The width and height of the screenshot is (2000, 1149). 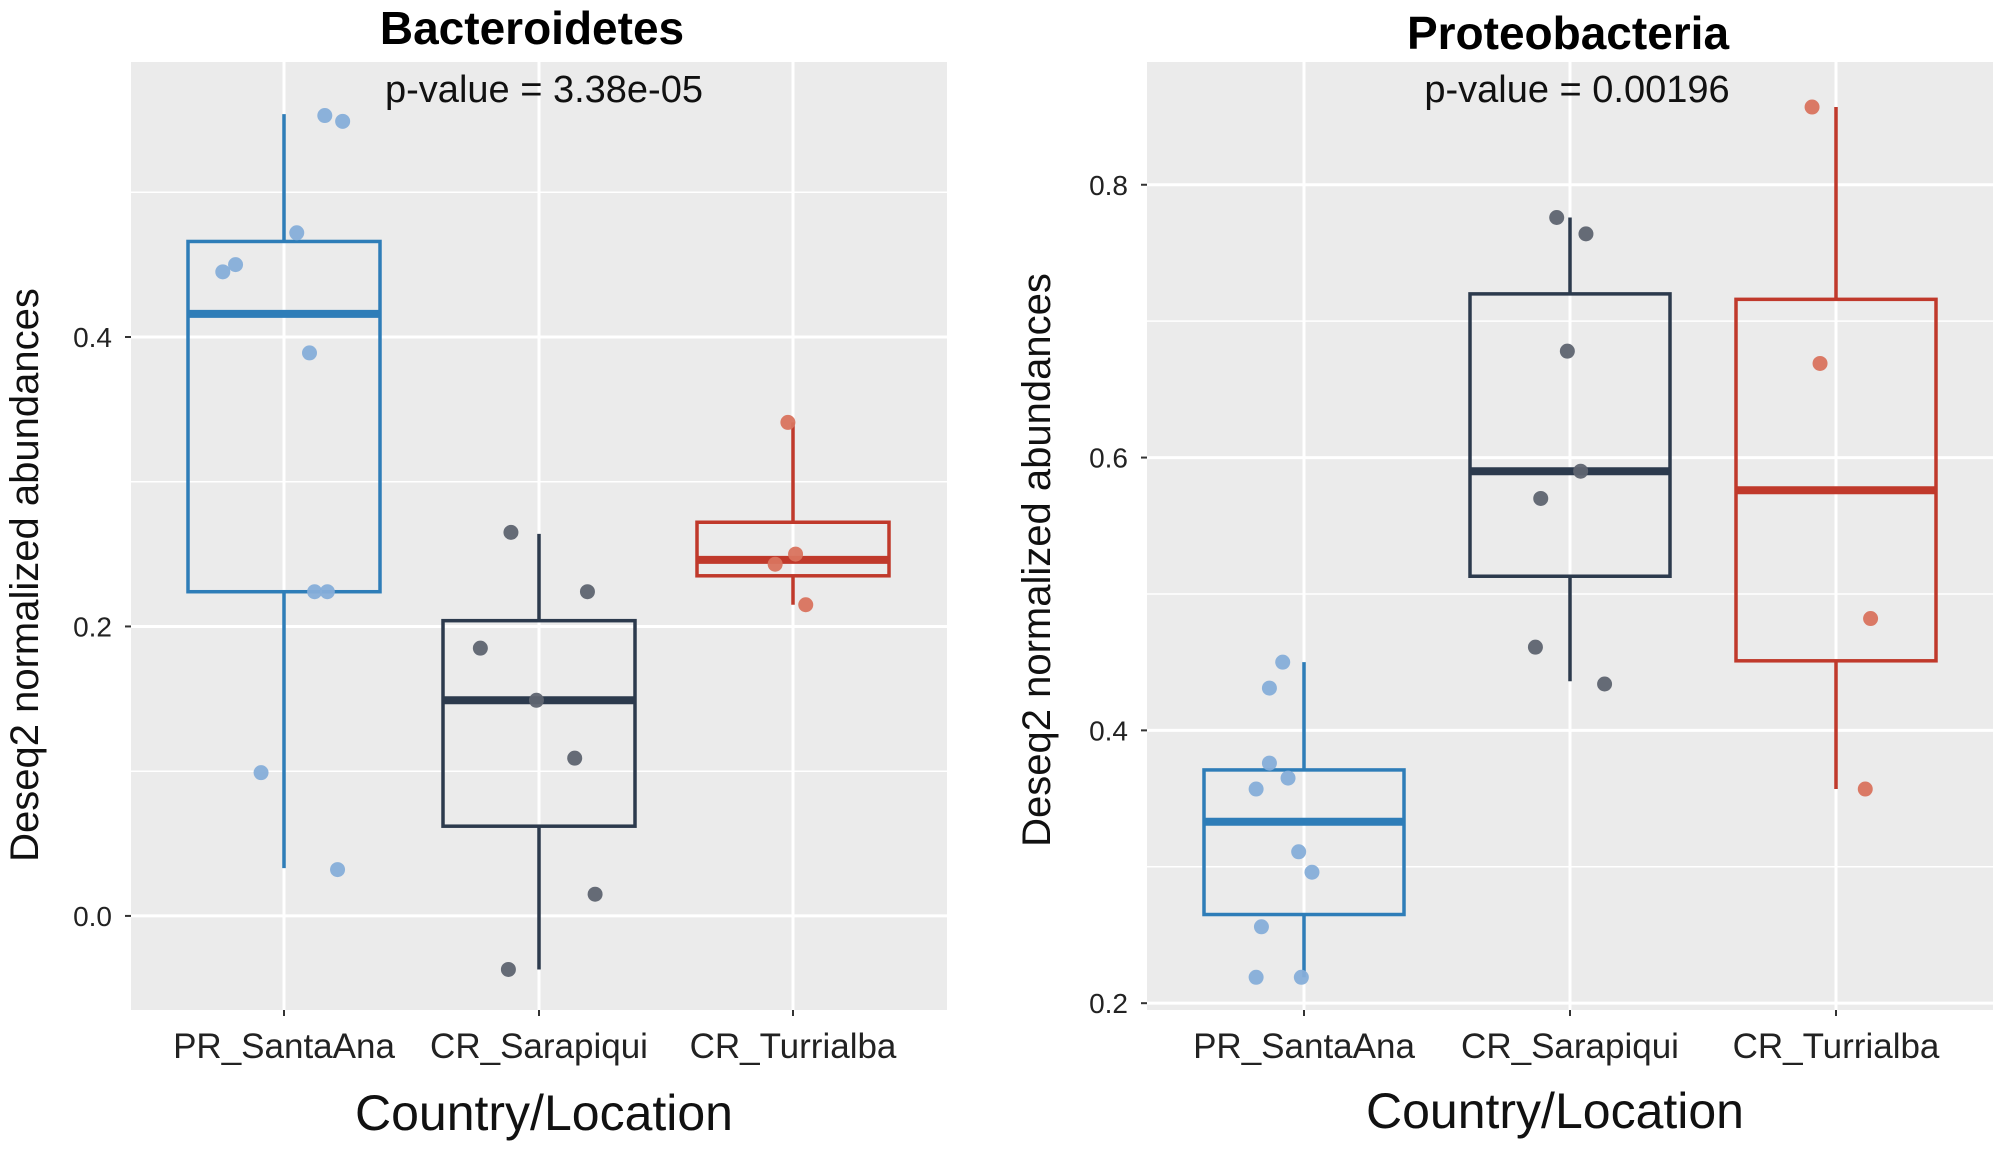 I want to click on boxplot-cr-turrialba, so click(x=1836, y=448).